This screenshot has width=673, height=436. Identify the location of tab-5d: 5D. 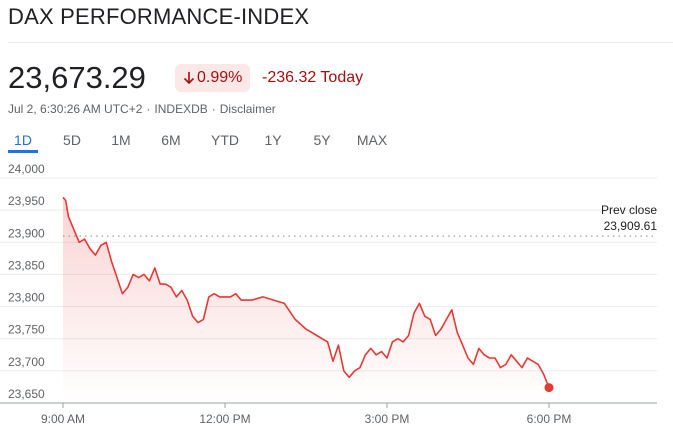
(72, 140).